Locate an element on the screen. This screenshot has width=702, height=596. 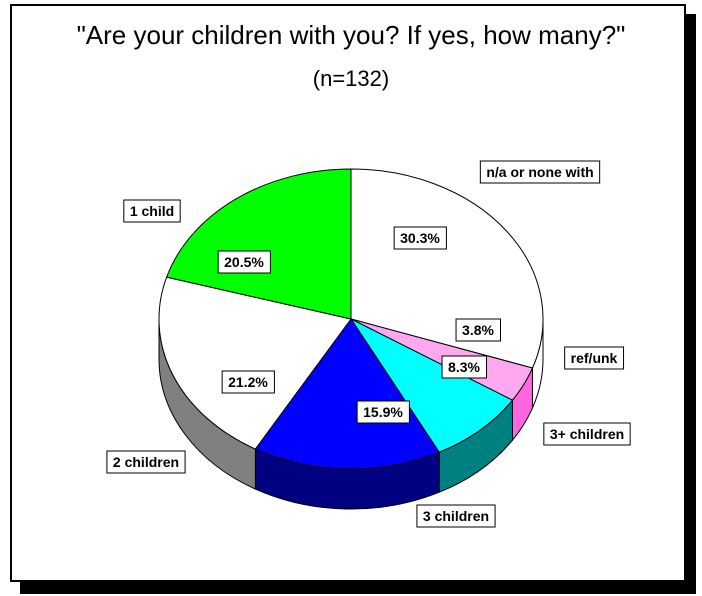
category-label-1-child-box is located at coordinates (152, 211).